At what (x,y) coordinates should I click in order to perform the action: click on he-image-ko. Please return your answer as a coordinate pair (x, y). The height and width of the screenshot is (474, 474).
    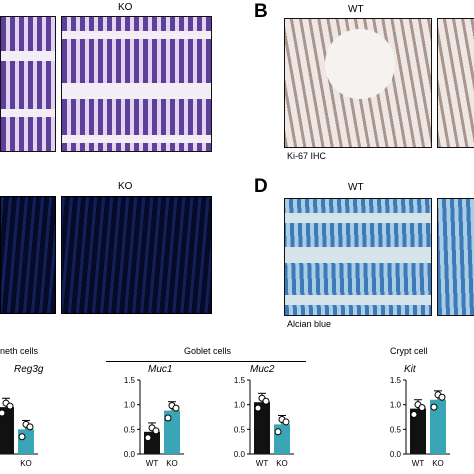
    Looking at the image, I should click on (136, 84).